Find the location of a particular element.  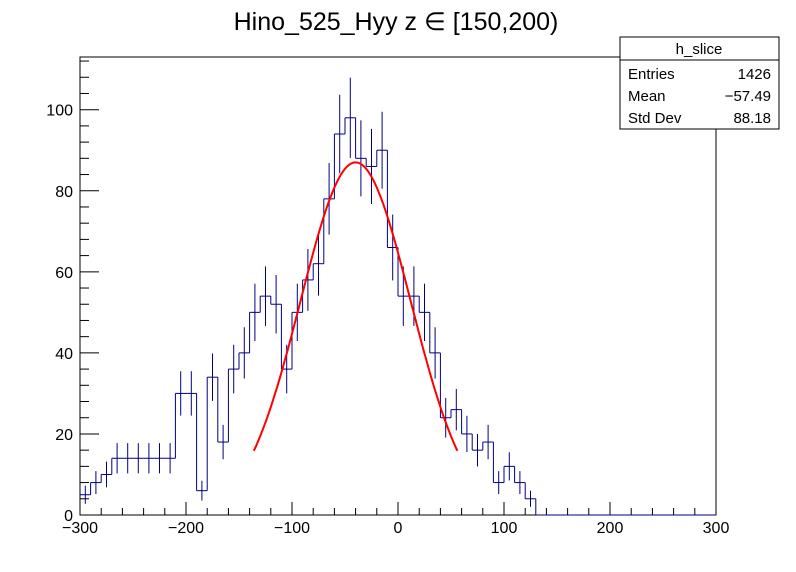

x-tick-label: 300 is located at coordinates (716, 528).